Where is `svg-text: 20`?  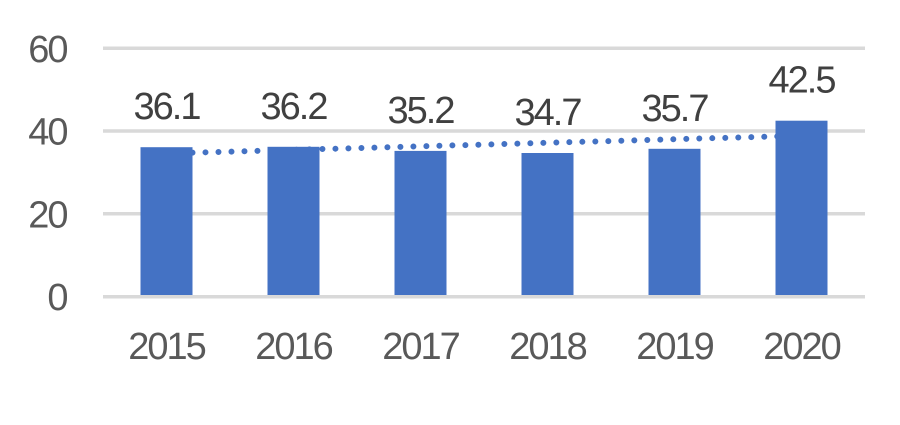 svg-text: 20 is located at coordinates (47, 215).